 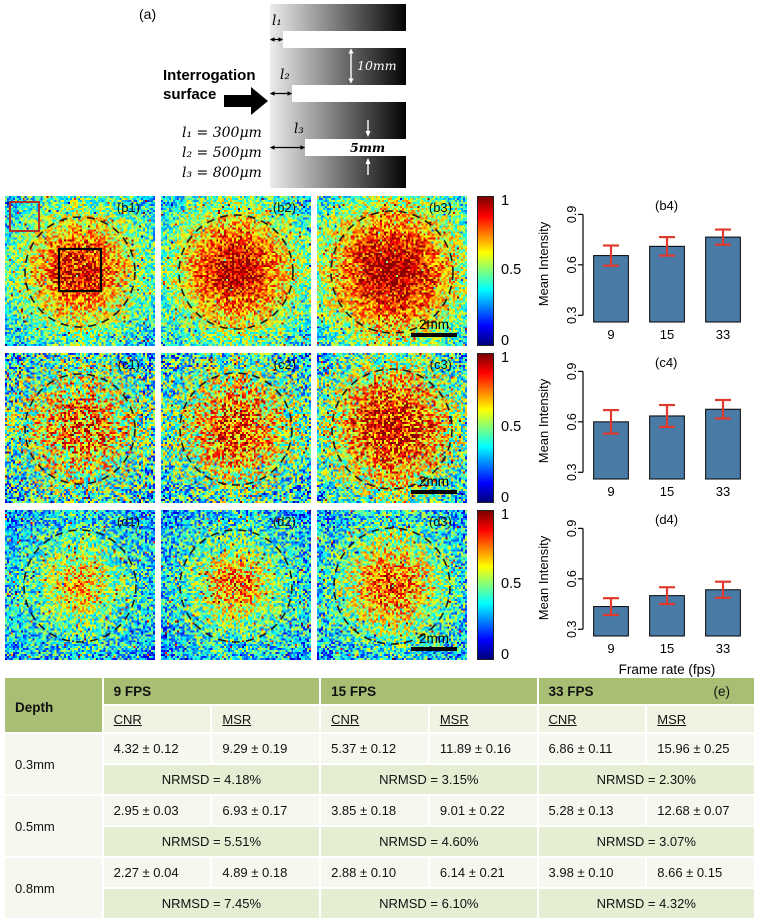 What do you see at coordinates (646, 903) in the screenshot?
I see `nrmsd-cell: NRMSD = 4.32%` at bounding box center [646, 903].